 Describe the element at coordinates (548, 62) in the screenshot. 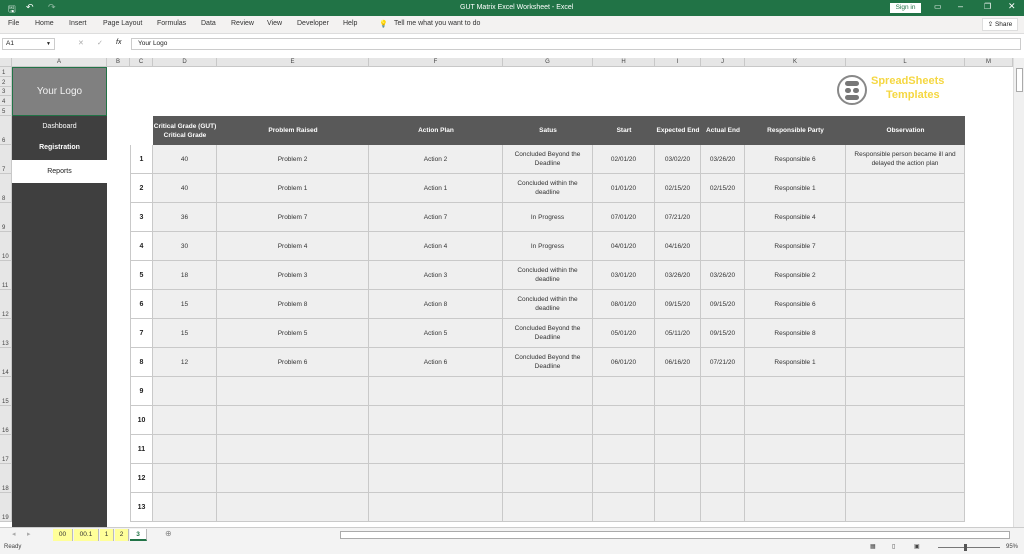

I see `column-header: G` at that location.